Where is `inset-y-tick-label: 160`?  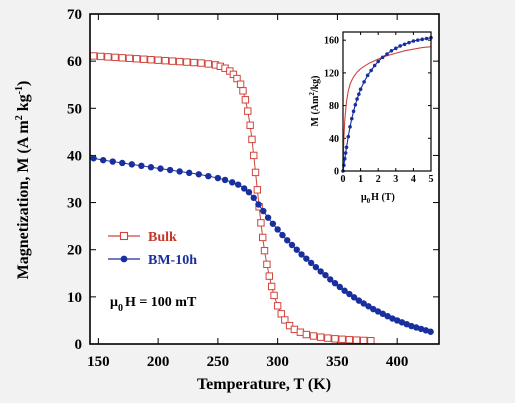
inset-y-tick-label: 160 is located at coordinates (331, 41).